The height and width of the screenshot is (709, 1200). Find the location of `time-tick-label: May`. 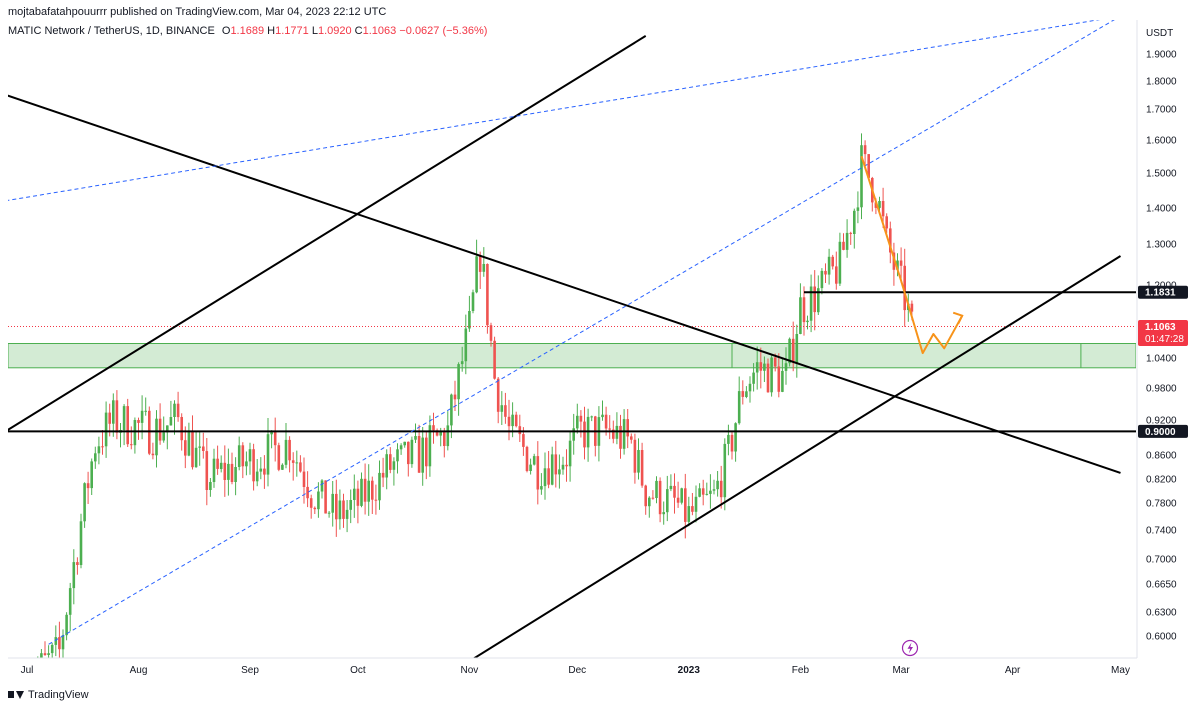

time-tick-label: May is located at coordinates (1120, 670).